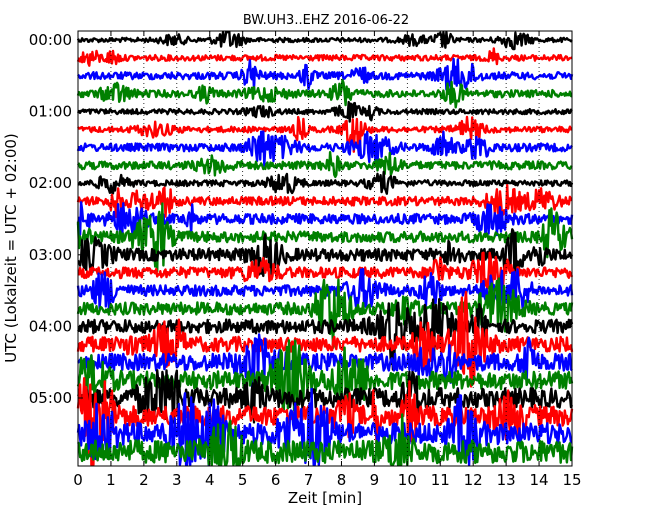  What do you see at coordinates (144, 480) in the screenshot?
I see `x-tick-label: 2` at bounding box center [144, 480].